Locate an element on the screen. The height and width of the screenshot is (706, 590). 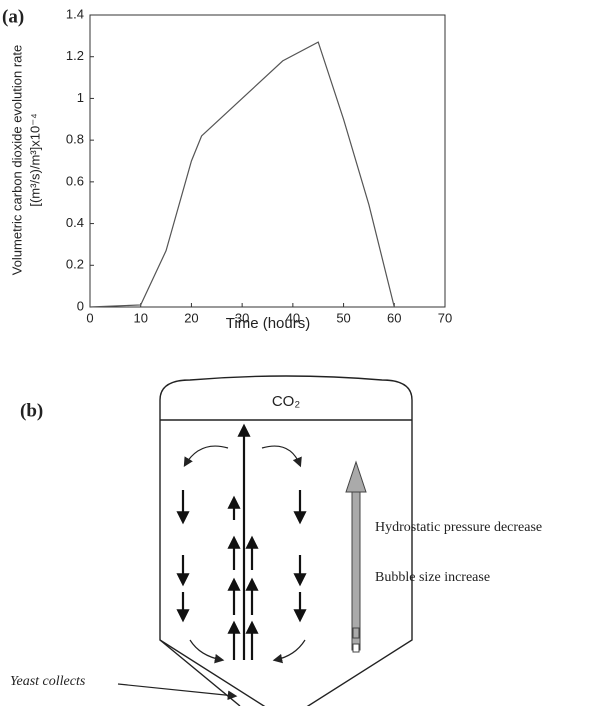
x-tick-label: 70 is located at coordinates (445, 317).